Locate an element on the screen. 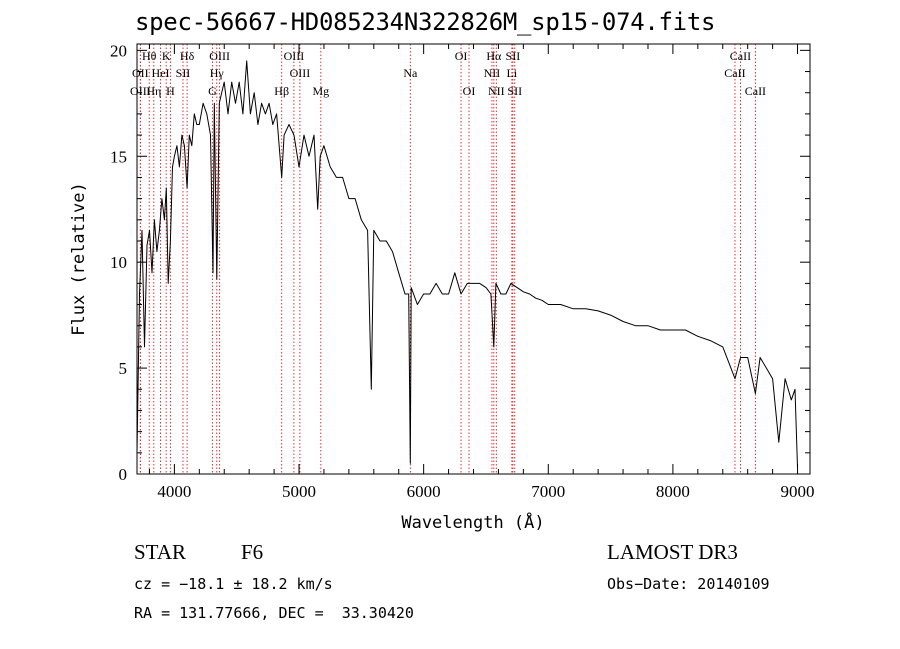 Image resolution: width=900 pixels, height=649 pixels. line-marker-label: Na is located at coordinates (410, 73).